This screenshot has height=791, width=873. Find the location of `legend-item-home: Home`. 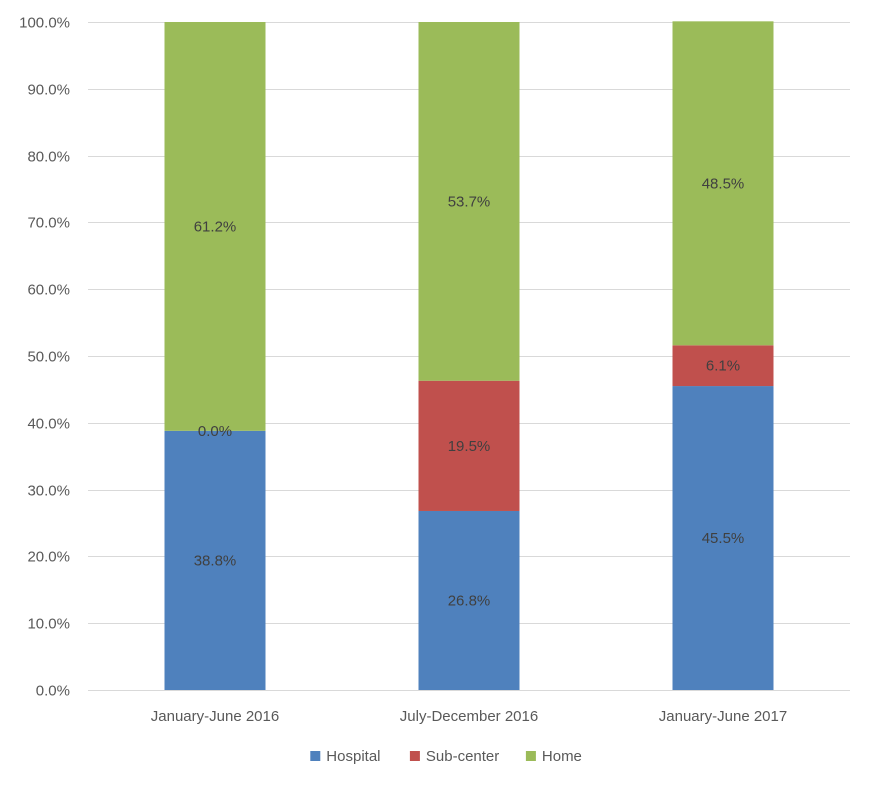

legend-item-home: Home is located at coordinates (553, 756).